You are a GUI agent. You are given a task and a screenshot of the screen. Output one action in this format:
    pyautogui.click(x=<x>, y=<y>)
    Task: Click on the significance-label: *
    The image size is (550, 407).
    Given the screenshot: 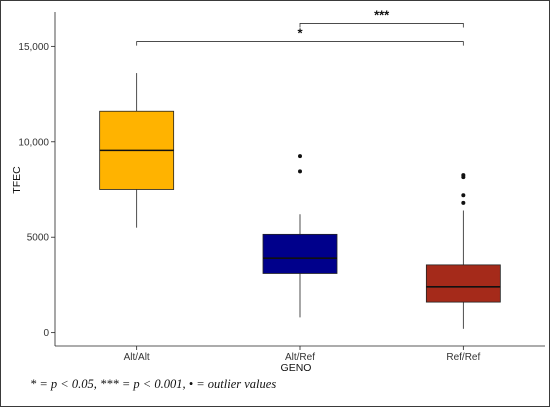 What is the action you would take?
    pyautogui.click(x=300, y=33)
    